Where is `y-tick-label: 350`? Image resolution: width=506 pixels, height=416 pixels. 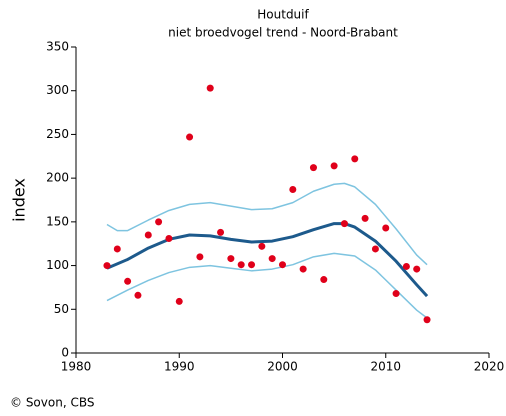
y-tick-label: 350 is located at coordinates (57, 47).